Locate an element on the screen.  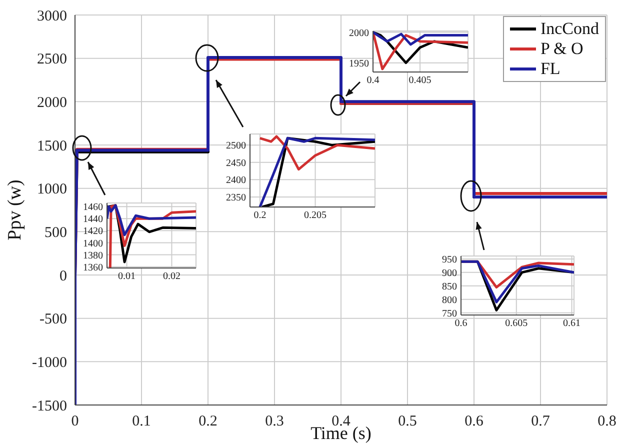
y-tick-label: 1460 is located at coordinates (93, 208).